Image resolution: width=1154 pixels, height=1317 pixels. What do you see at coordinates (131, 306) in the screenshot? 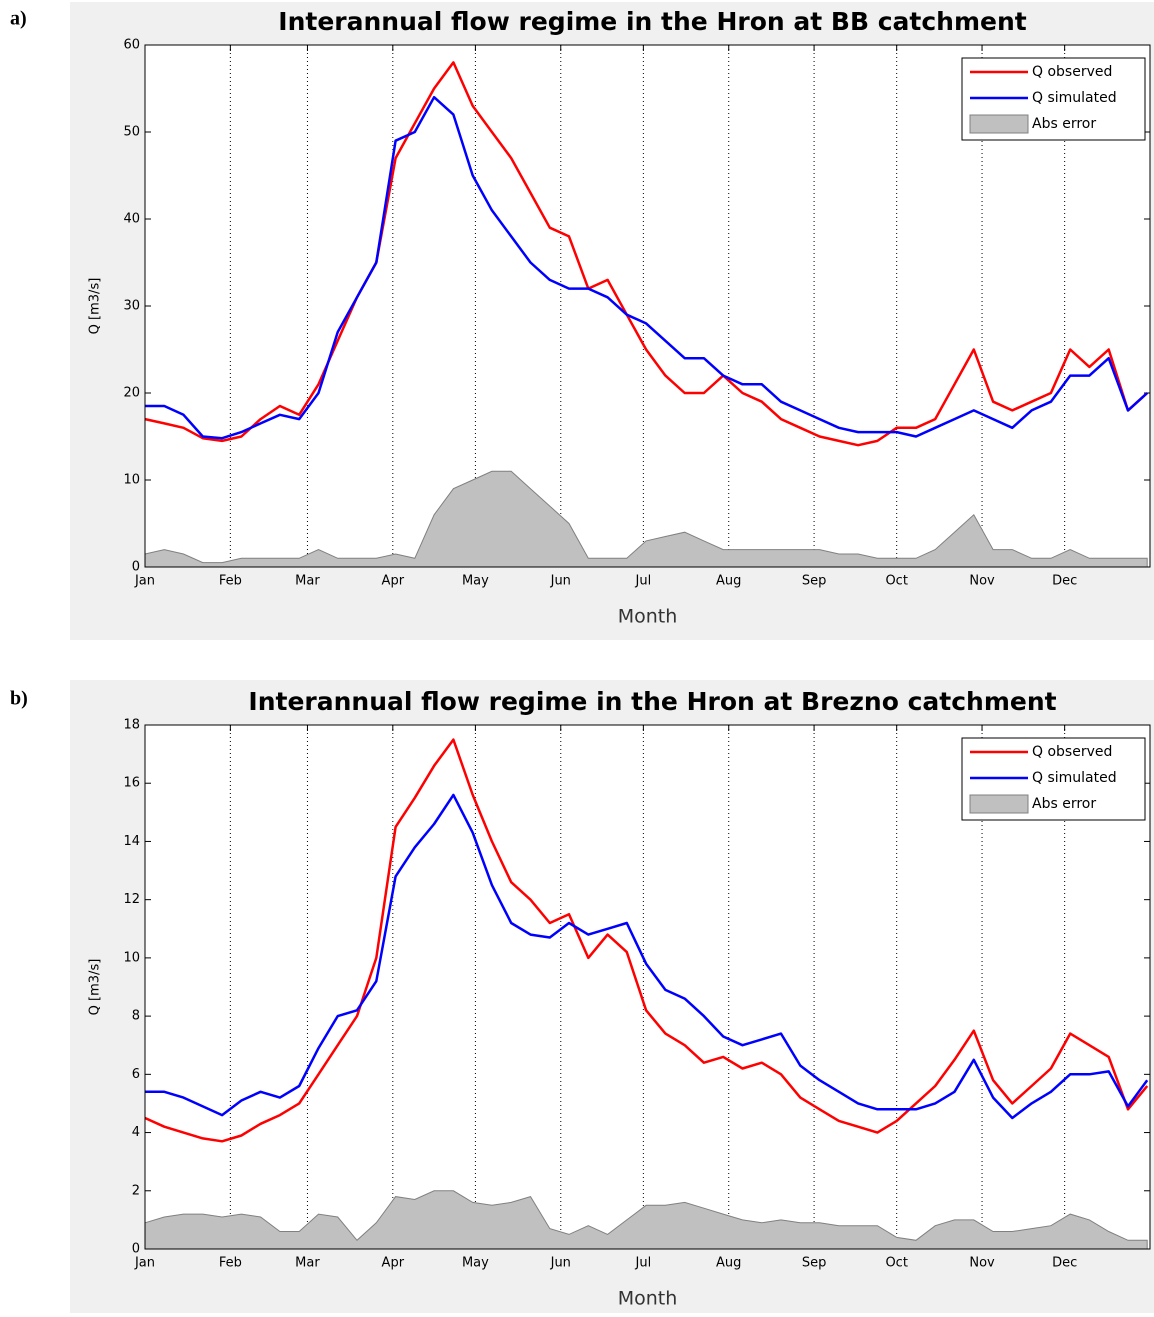
I see `y-tick-label: 30` at bounding box center [131, 306].